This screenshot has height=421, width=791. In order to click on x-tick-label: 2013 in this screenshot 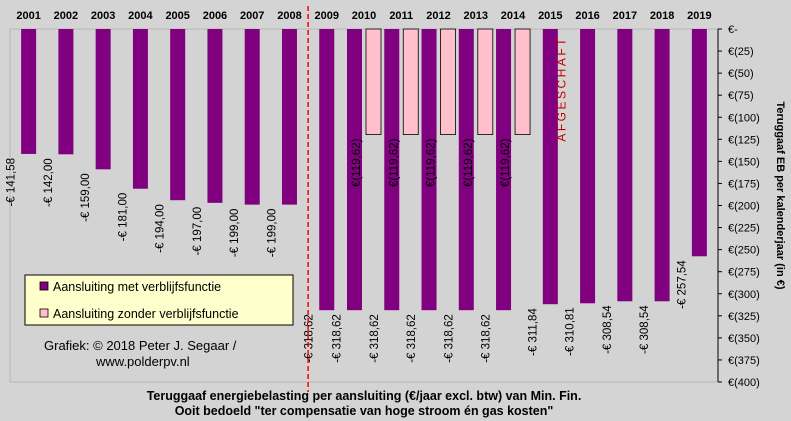, I will do `click(476, 16)`.